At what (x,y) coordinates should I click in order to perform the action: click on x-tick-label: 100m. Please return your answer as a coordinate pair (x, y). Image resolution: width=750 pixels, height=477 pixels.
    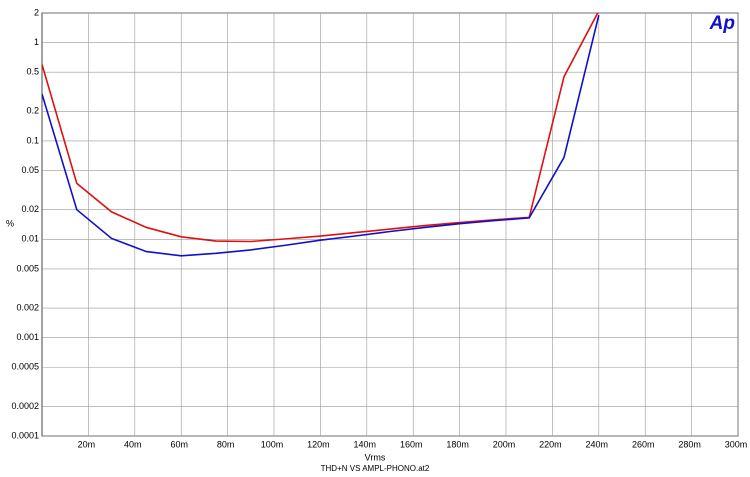
    Looking at the image, I should click on (272, 444).